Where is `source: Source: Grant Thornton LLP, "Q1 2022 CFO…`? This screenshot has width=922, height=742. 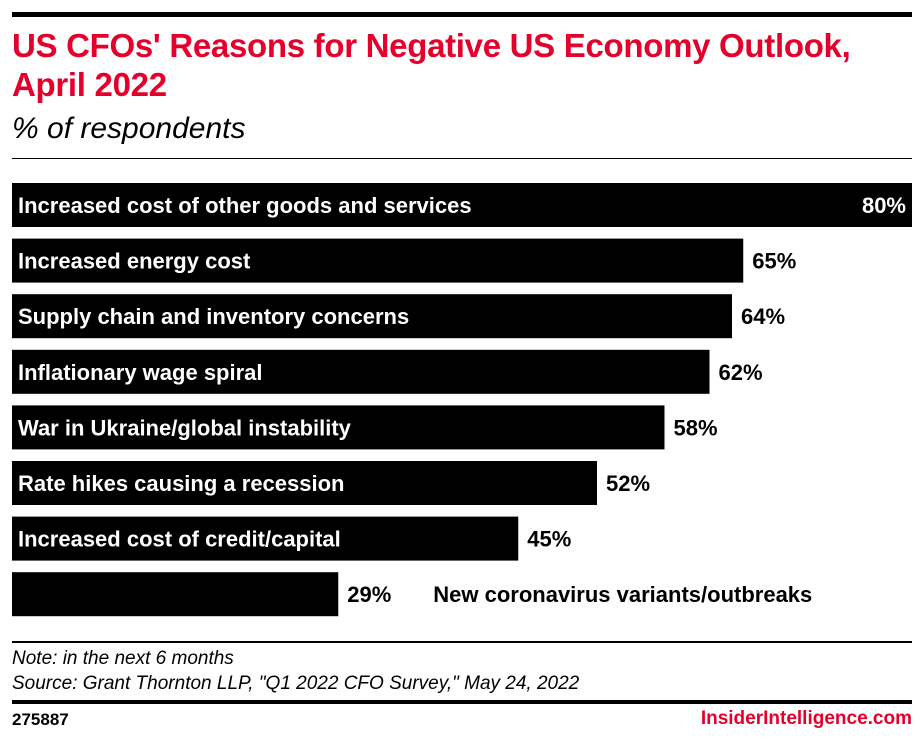 source: Source: Grant Thornton LLP, "Q1 2022 CFO… is located at coordinates (296, 683).